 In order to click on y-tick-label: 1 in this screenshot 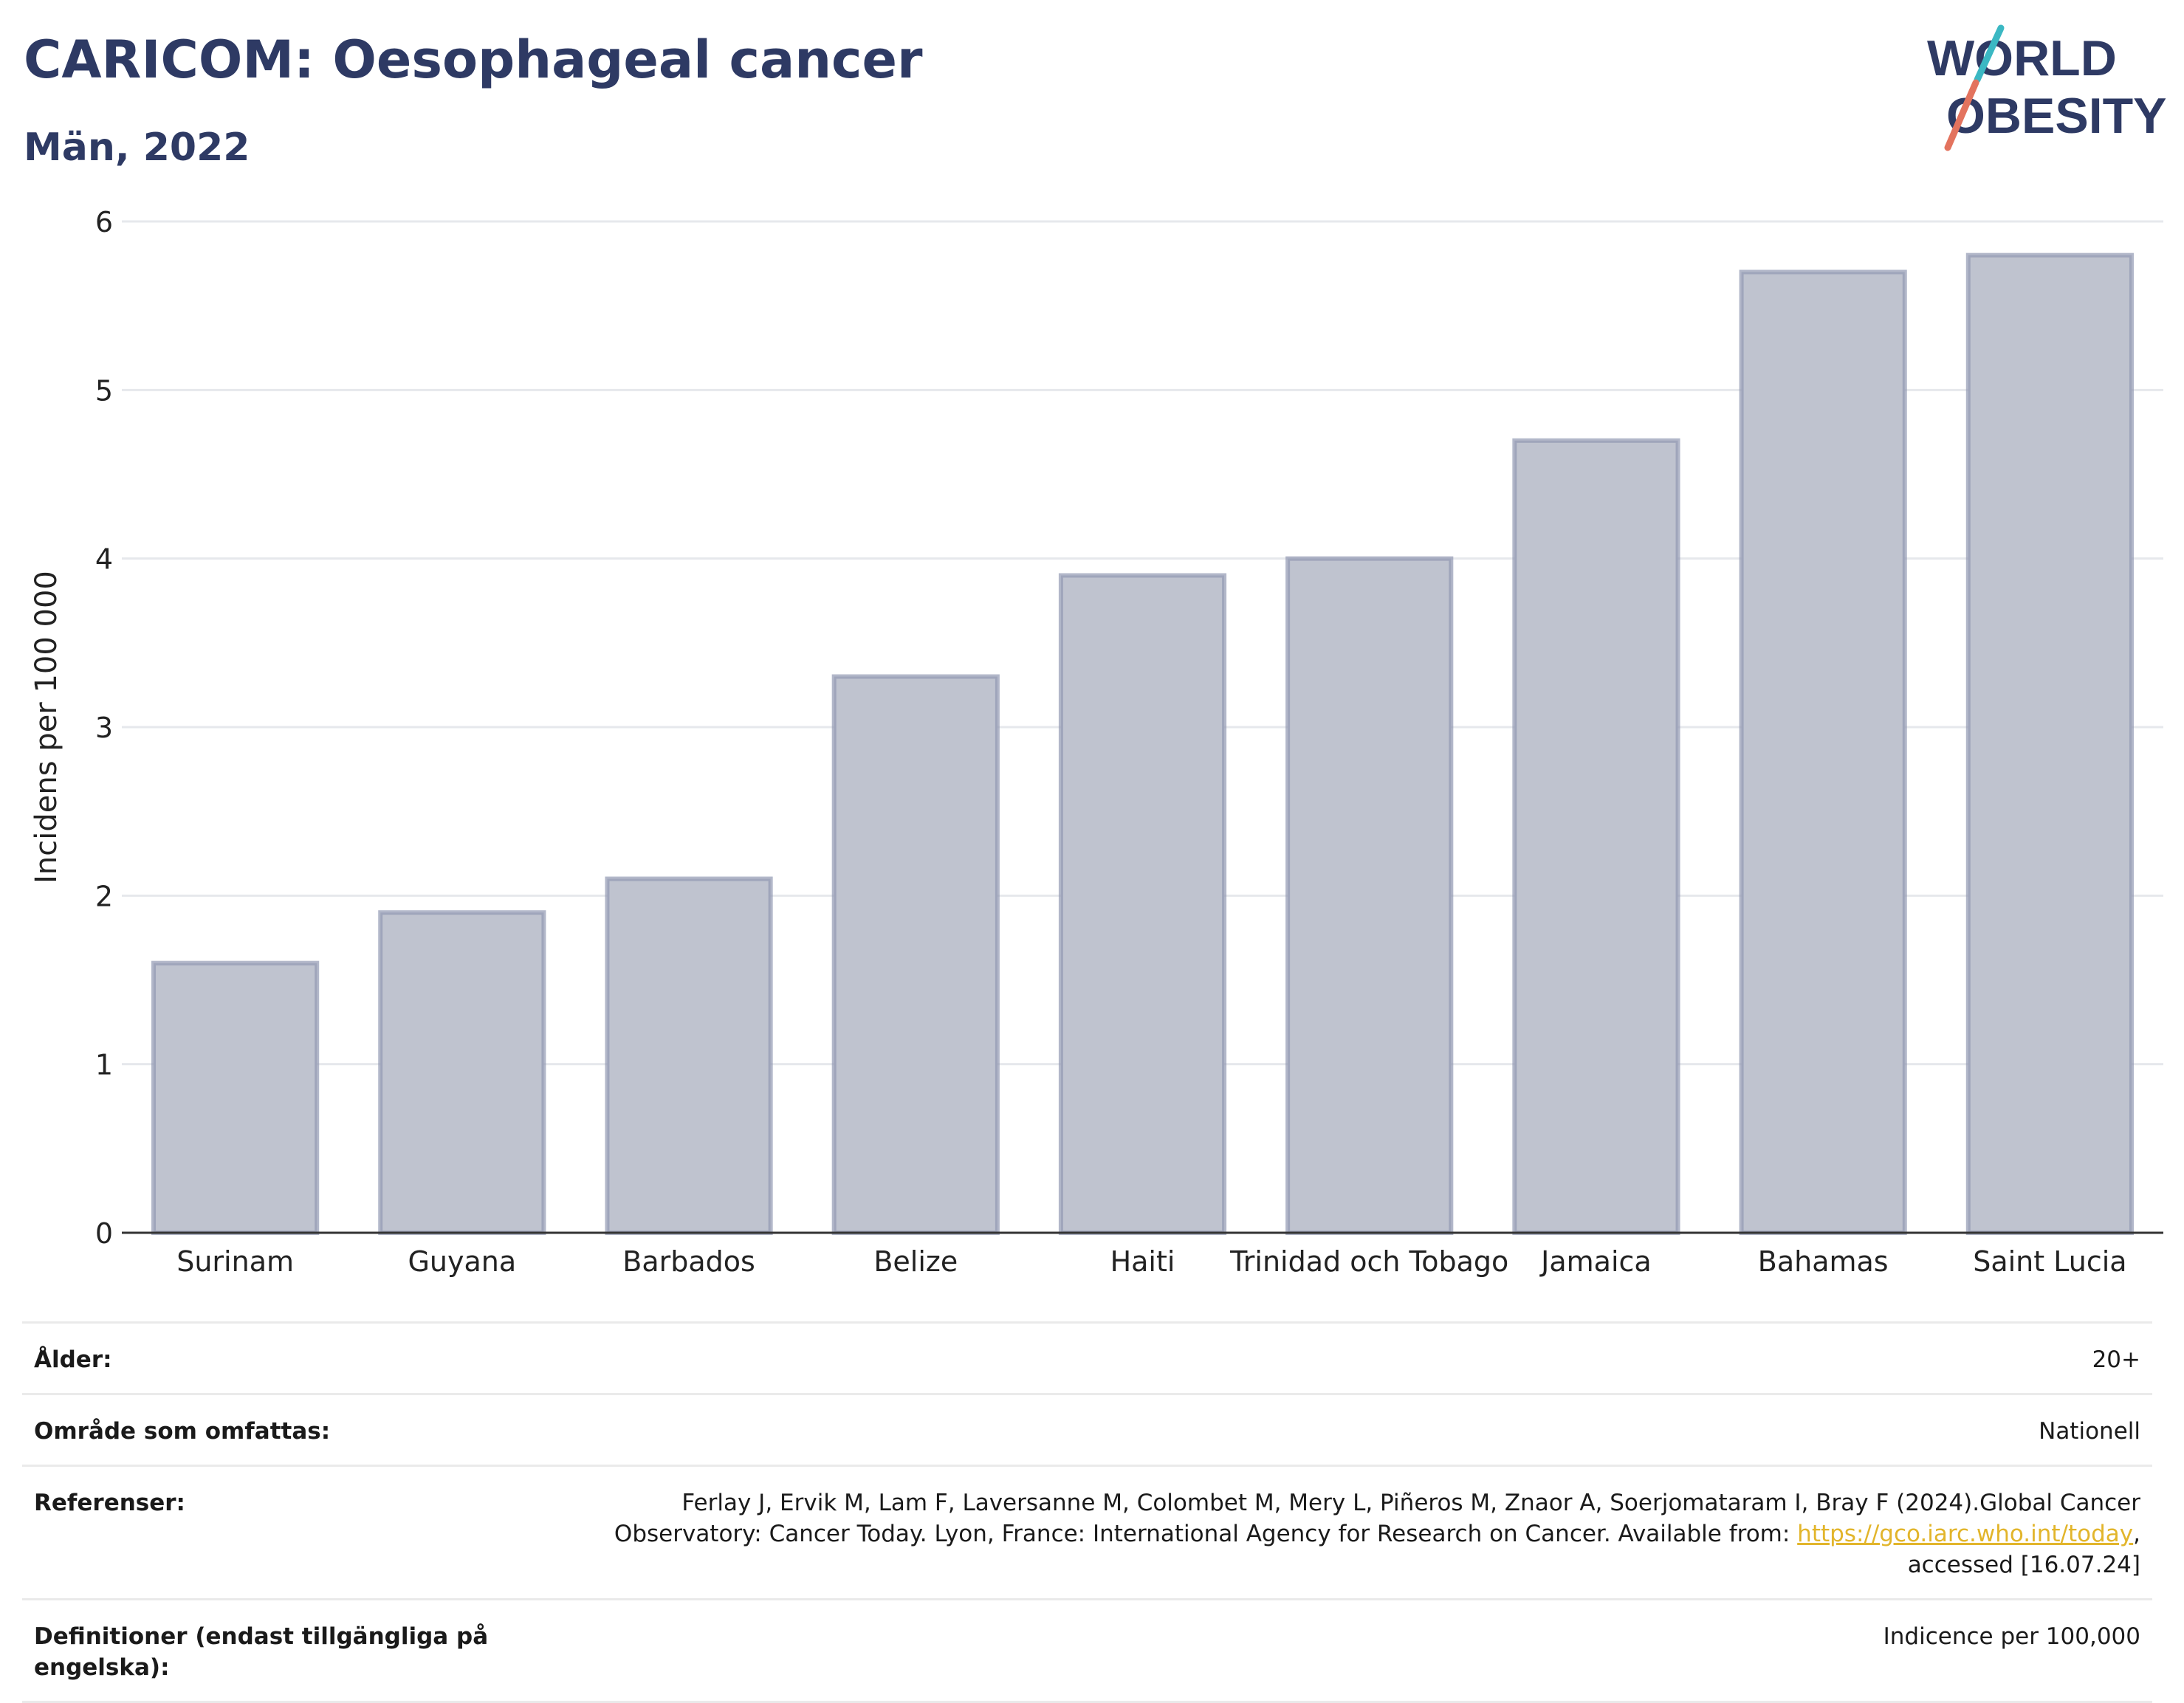, I will do `click(104, 1065)`.